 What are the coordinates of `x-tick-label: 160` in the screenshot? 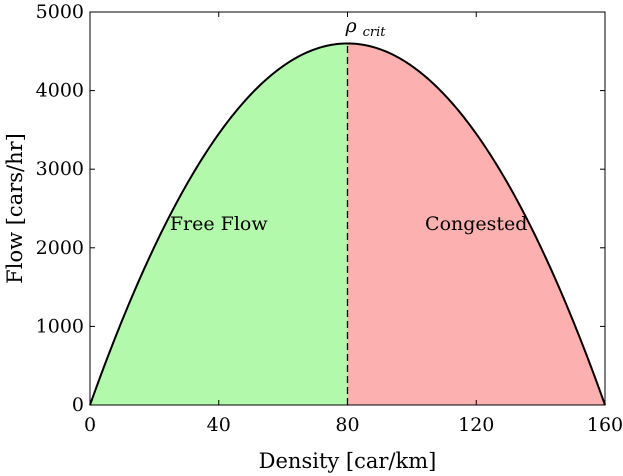 It's located at (605, 425).